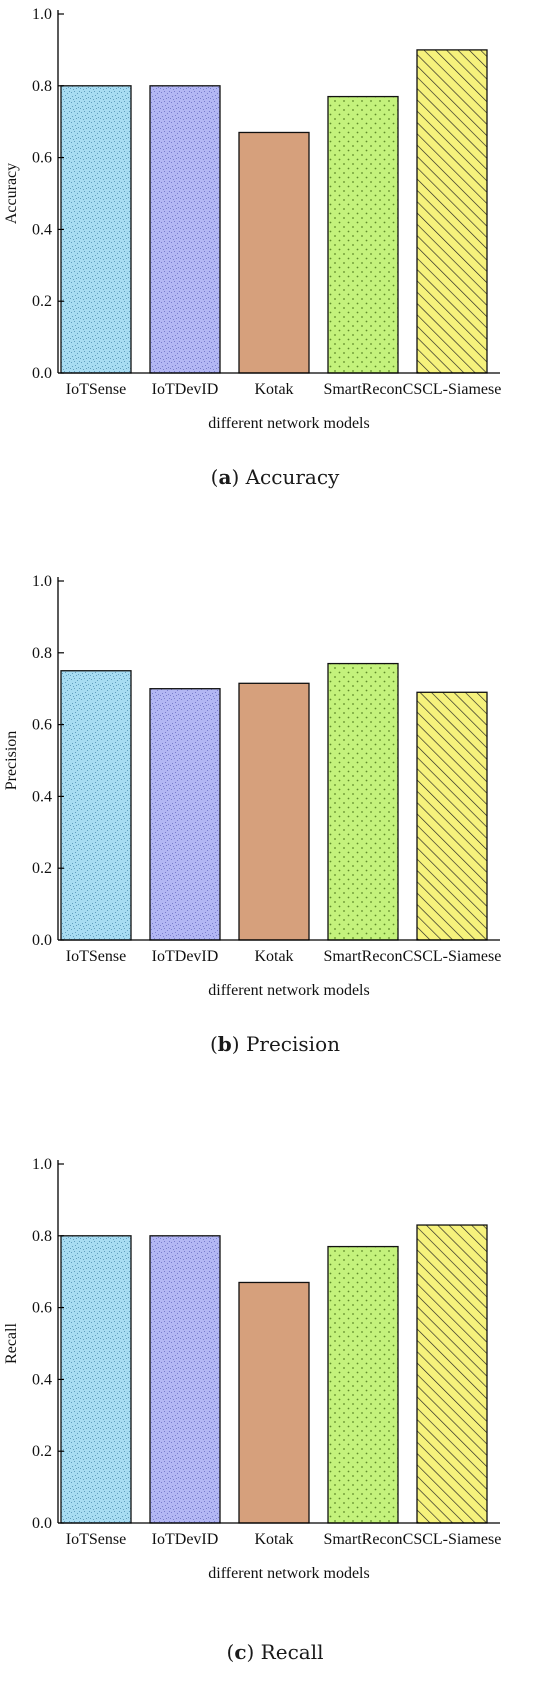  I want to click on caption-text: Precision, so click(292, 1044).